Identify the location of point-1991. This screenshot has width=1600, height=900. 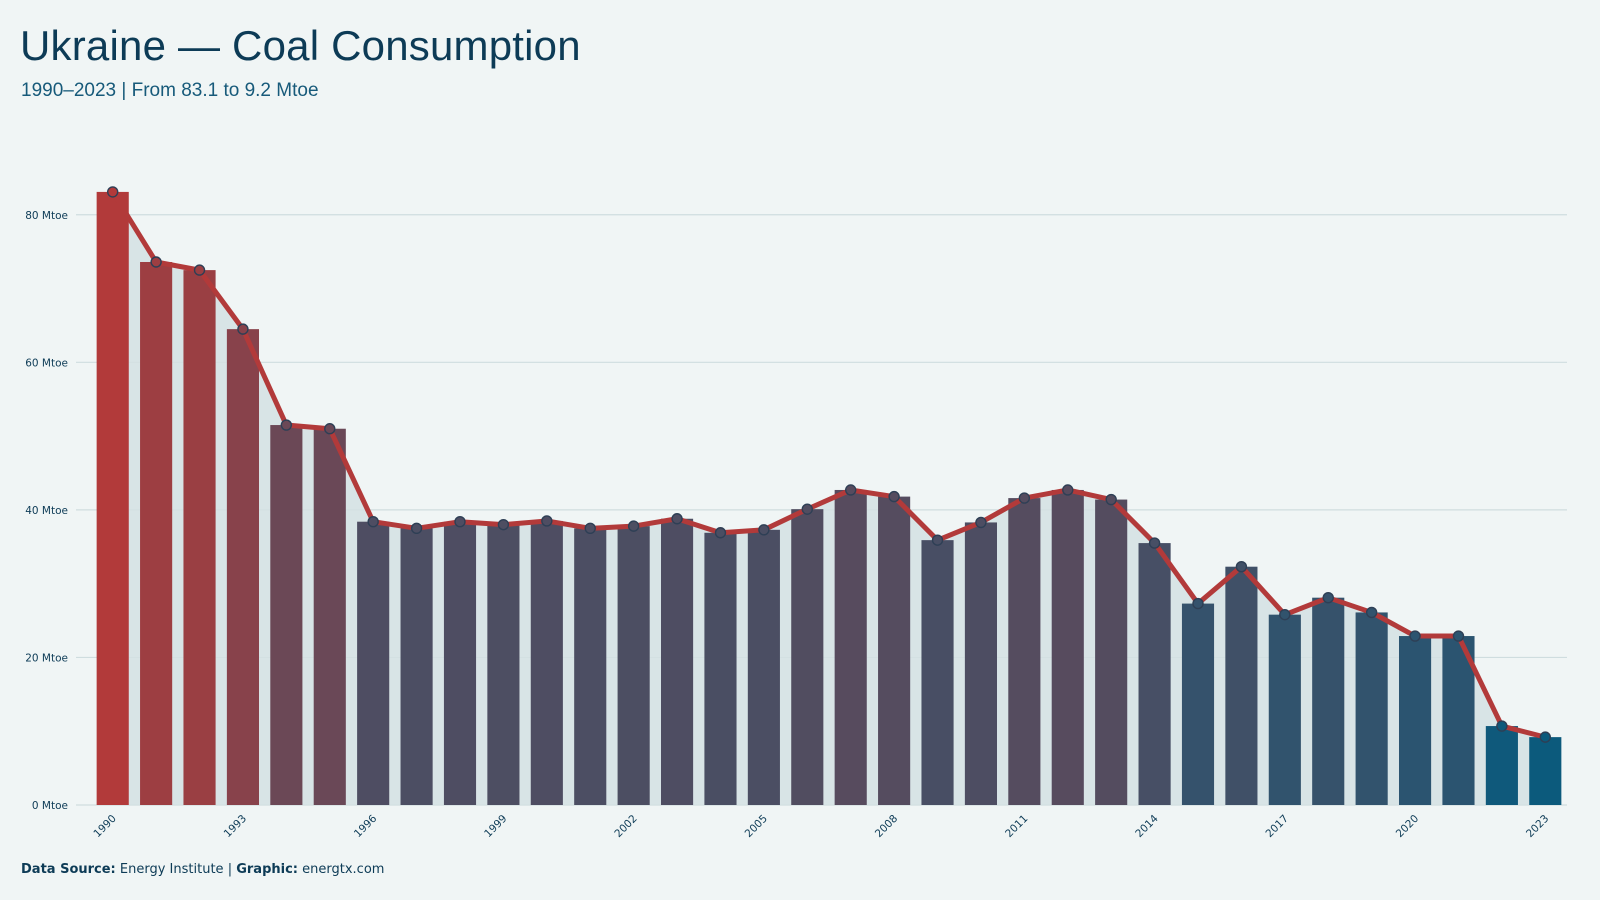
(156, 262).